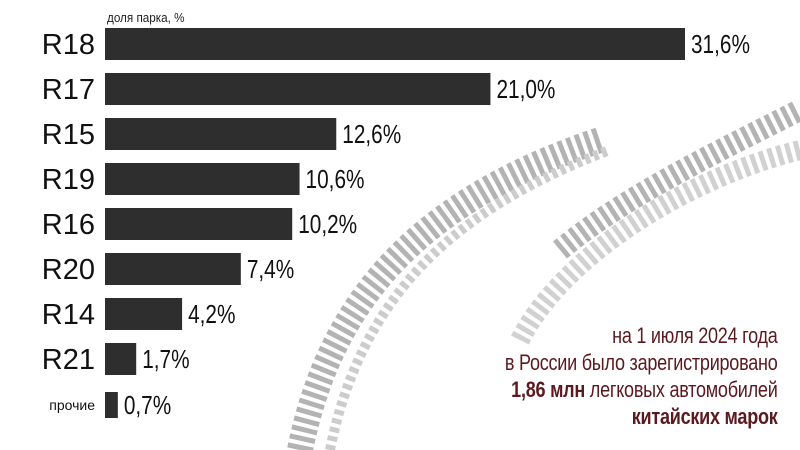 The width and height of the screenshot is (800, 450). Describe the element at coordinates (371, 134) in the screenshot. I see `value-label: 12,6%` at that location.